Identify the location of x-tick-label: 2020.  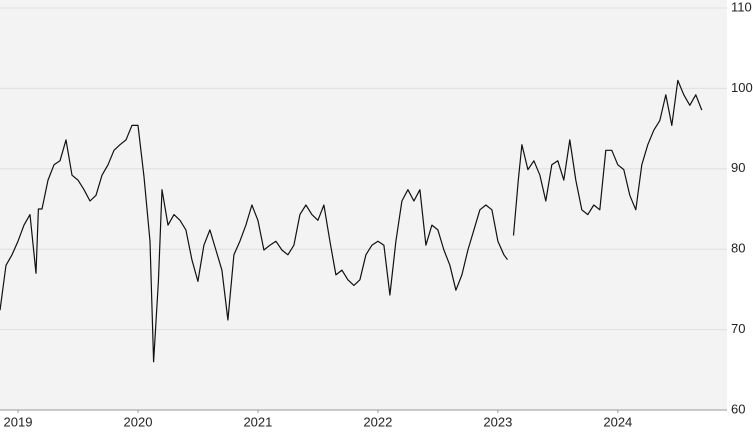
(138, 421).